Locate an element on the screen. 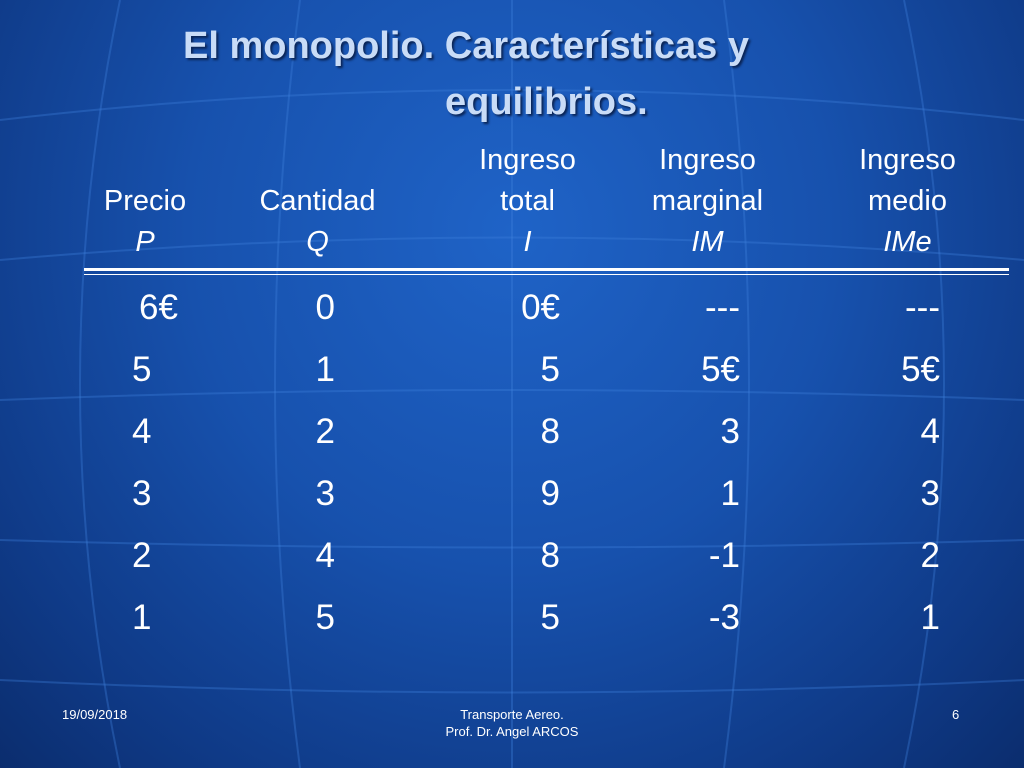 The image size is (1024, 768). footer-page-number: 6 is located at coordinates (956, 714).